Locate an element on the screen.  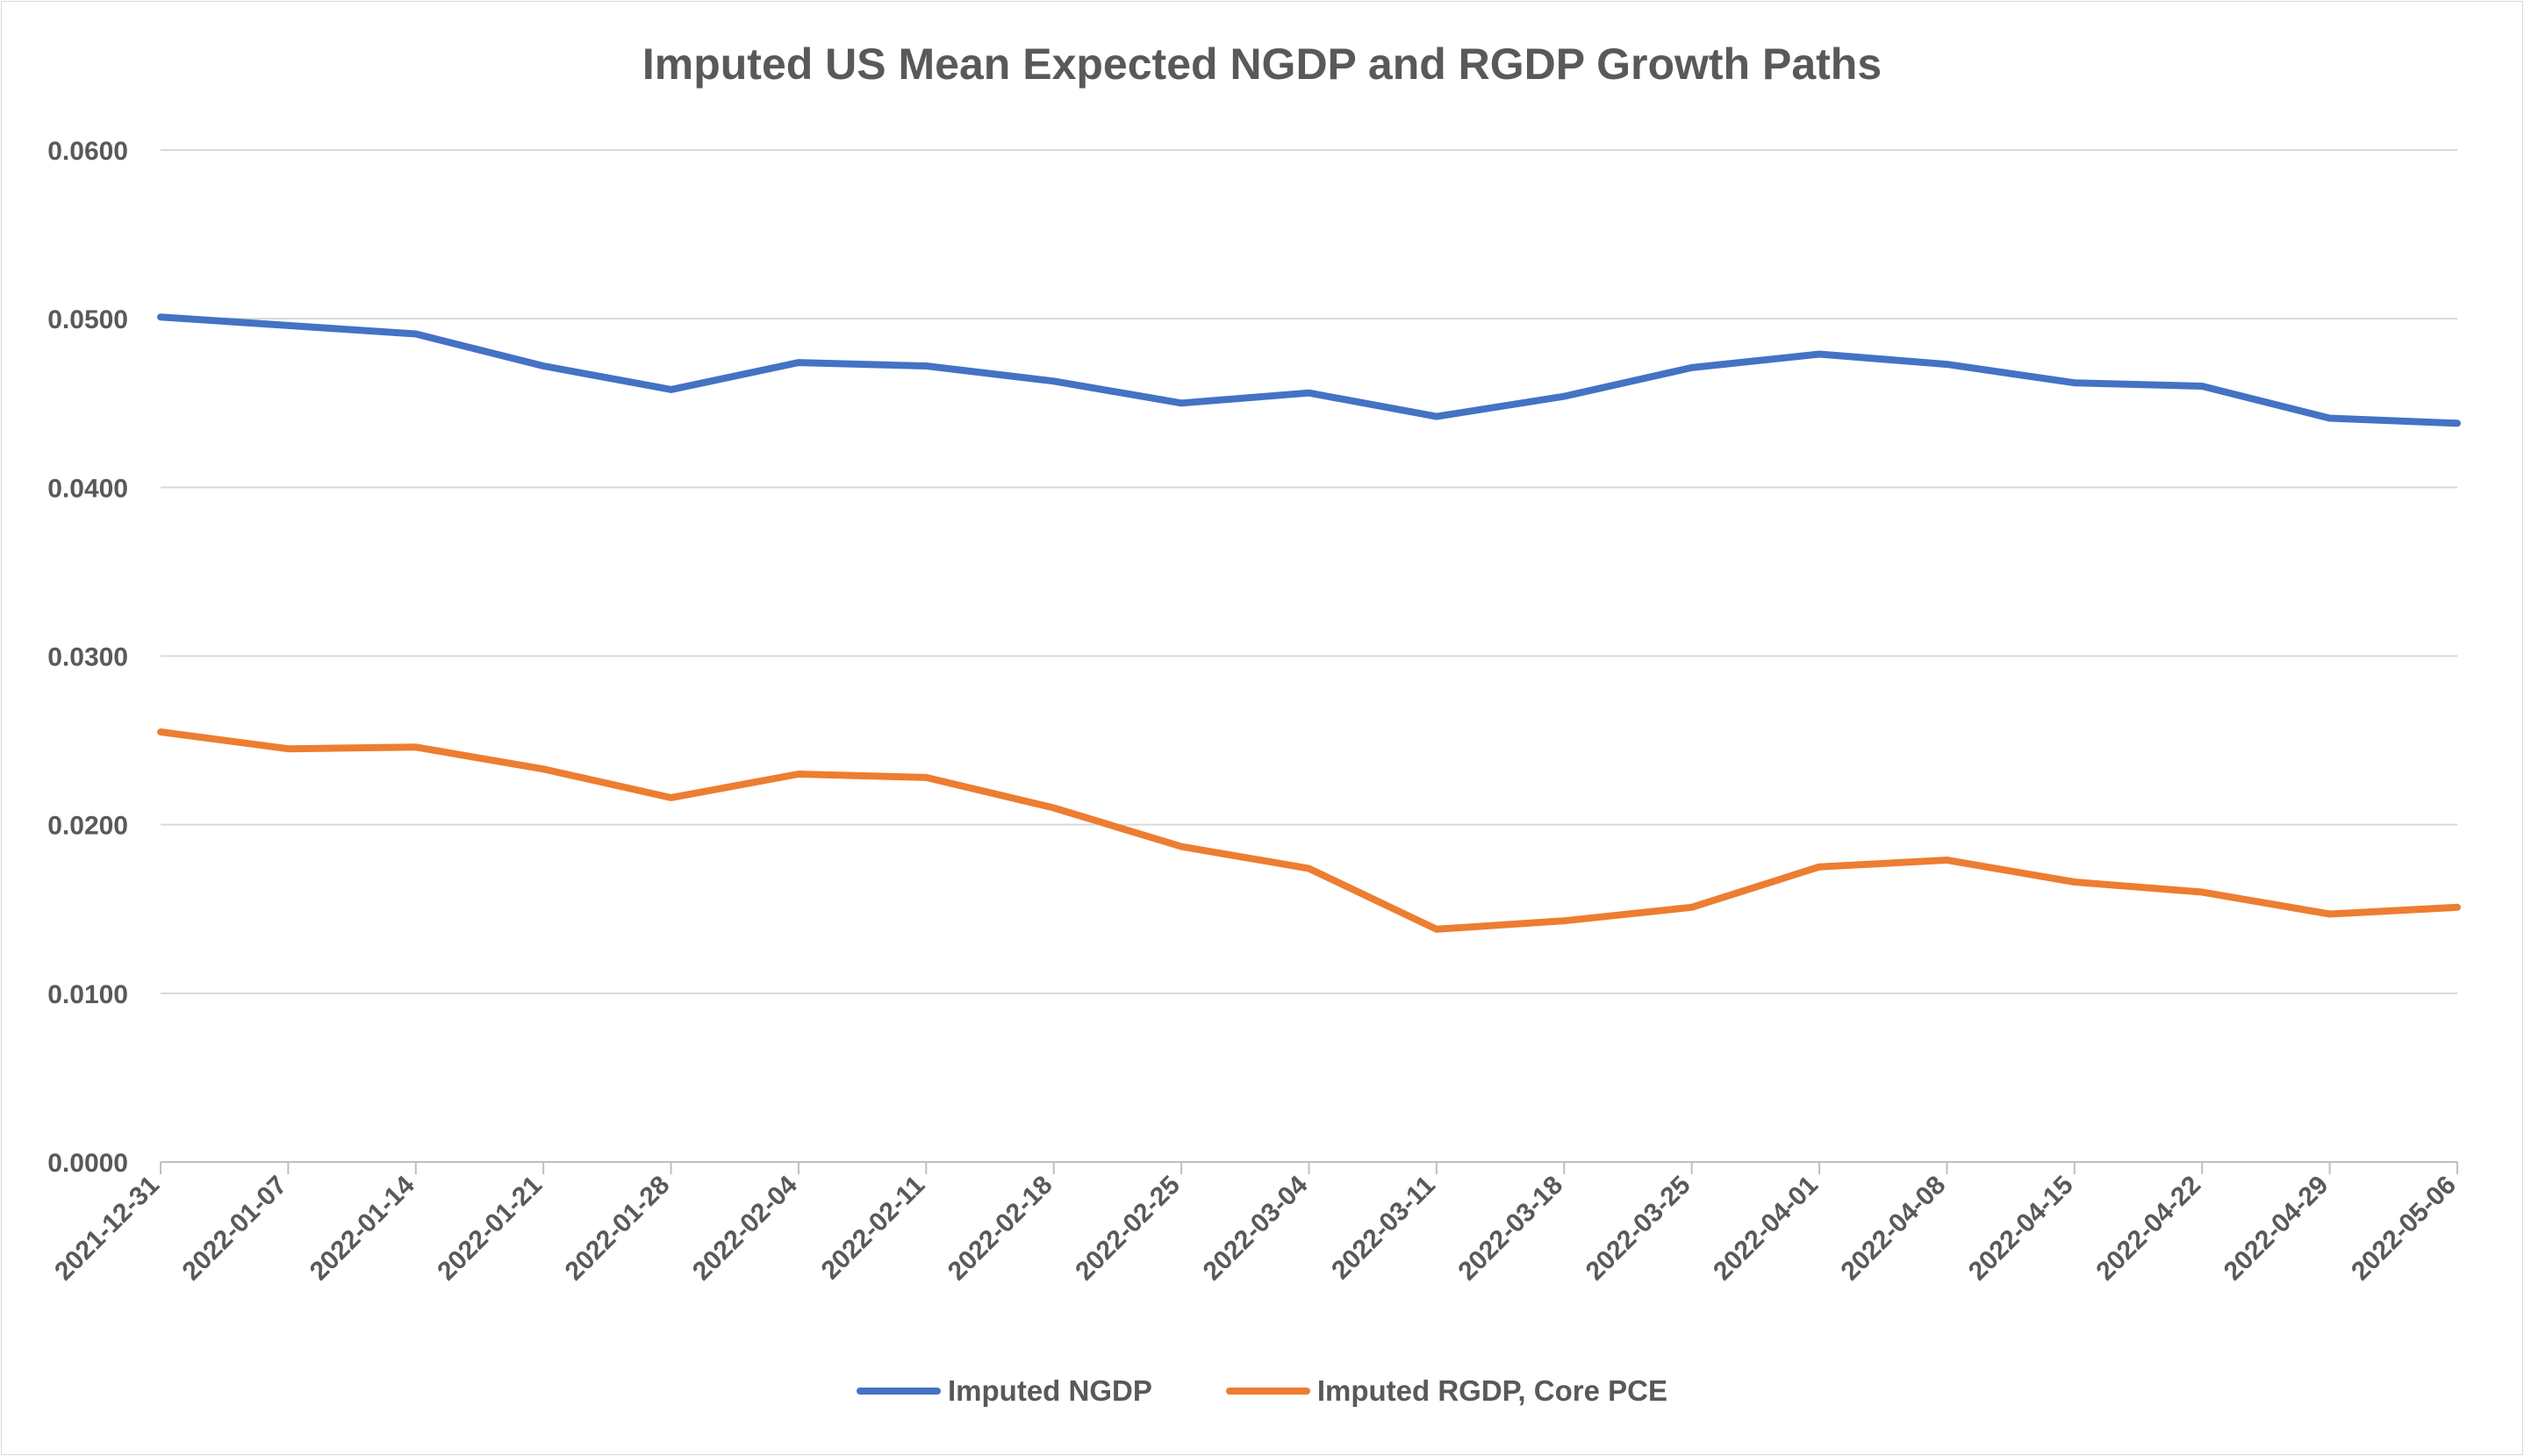
x-tick-label: 2022-03-25 is located at coordinates (1638, 1229).